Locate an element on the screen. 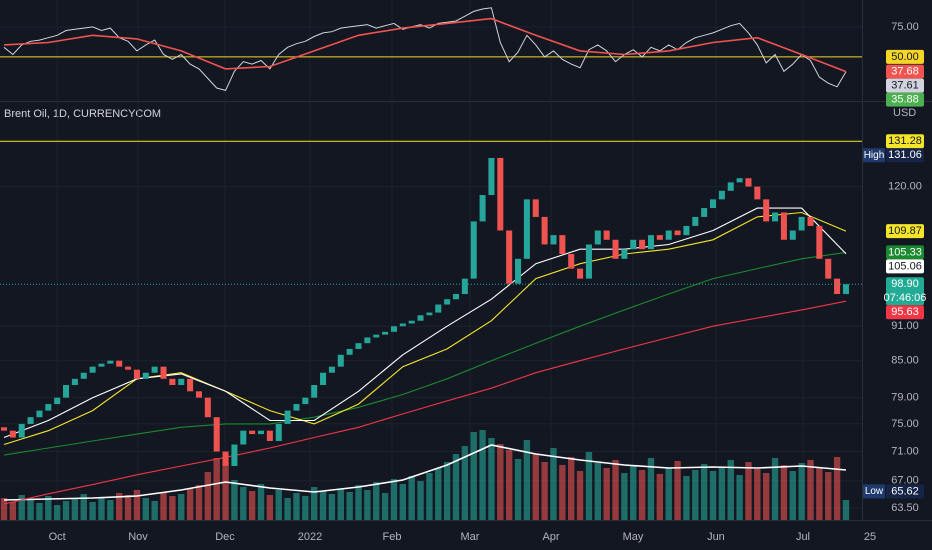 The height and width of the screenshot is (550, 932). y-tick-label: 75.00 is located at coordinates (905, 424).